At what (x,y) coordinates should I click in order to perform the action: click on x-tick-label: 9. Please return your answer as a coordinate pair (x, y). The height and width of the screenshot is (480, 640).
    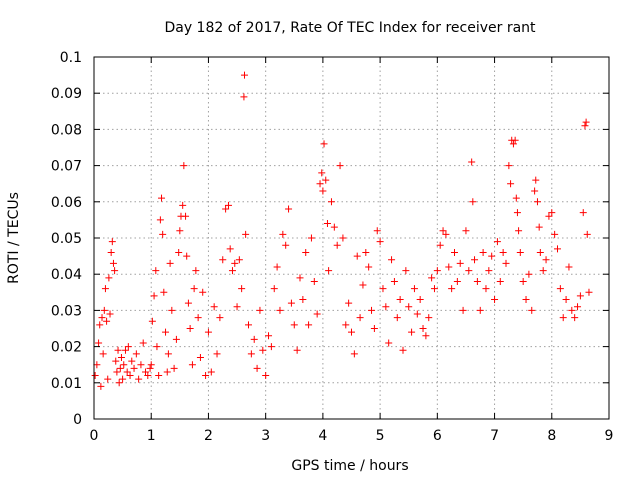
    Looking at the image, I should click on (609, 436).